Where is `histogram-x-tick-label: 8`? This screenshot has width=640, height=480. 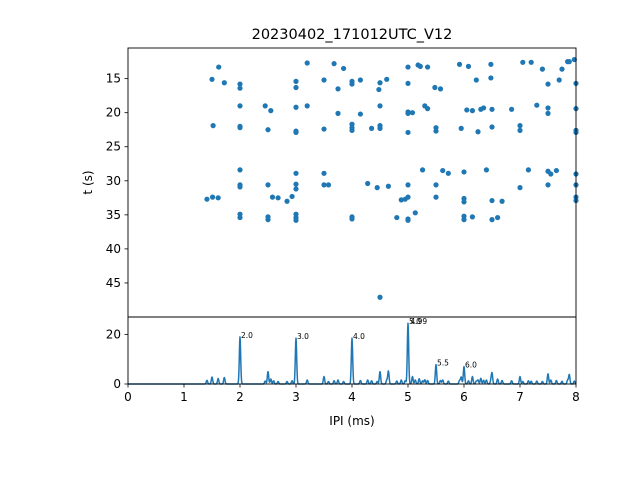 histogram-x-tick-label: 8 is located at coordinates (576, 397).